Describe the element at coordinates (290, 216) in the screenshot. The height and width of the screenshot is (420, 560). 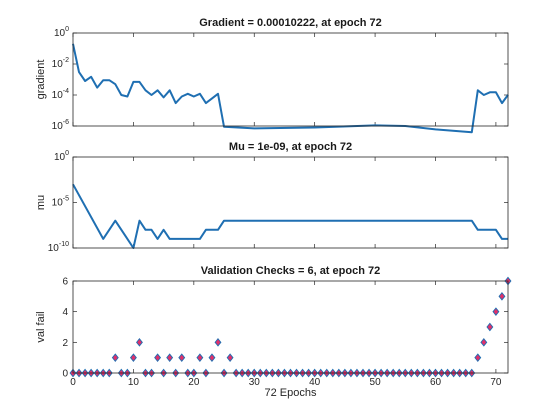
I see `series-line` at that location.